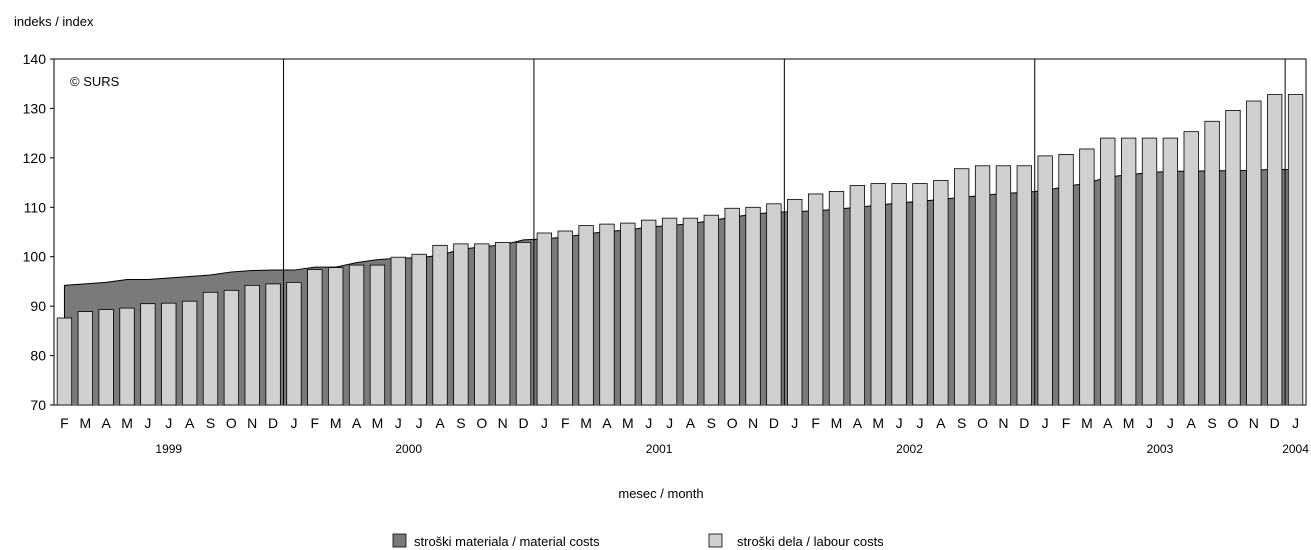 This screenshot has width=1311, height=550. What do you see at coordinates (168, 449) in the screenshot?
I see `year-label: 1999` at bounding box center [168, 449].